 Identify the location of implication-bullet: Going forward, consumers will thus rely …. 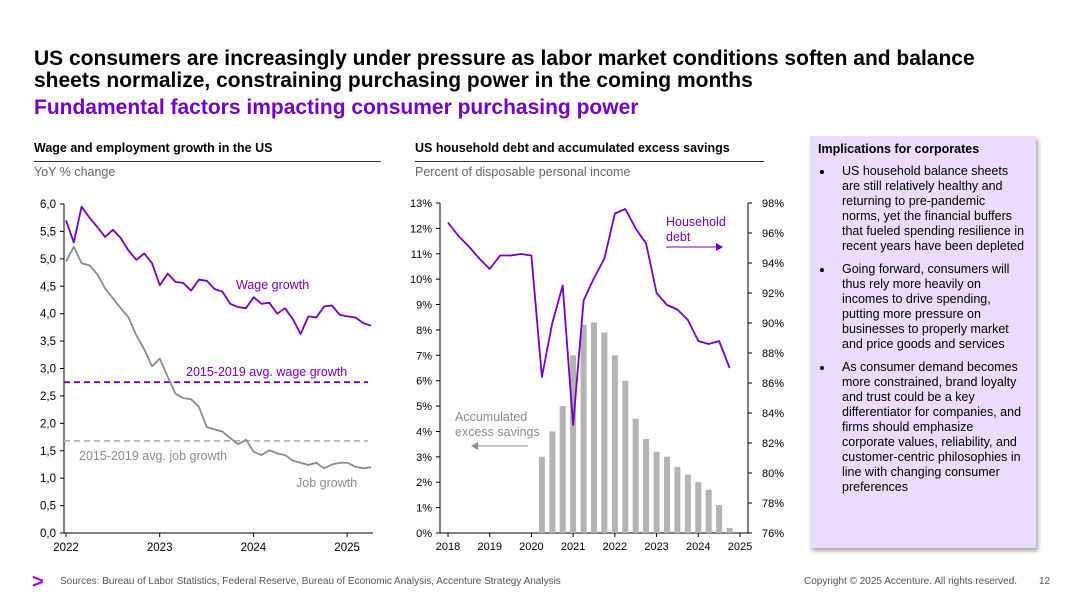
(930, 307).